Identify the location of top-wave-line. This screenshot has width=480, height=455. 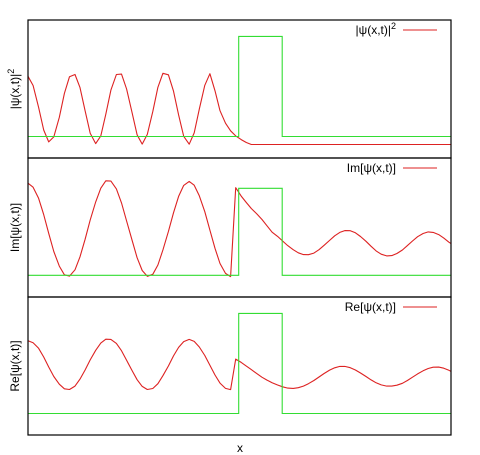
(239, 109).